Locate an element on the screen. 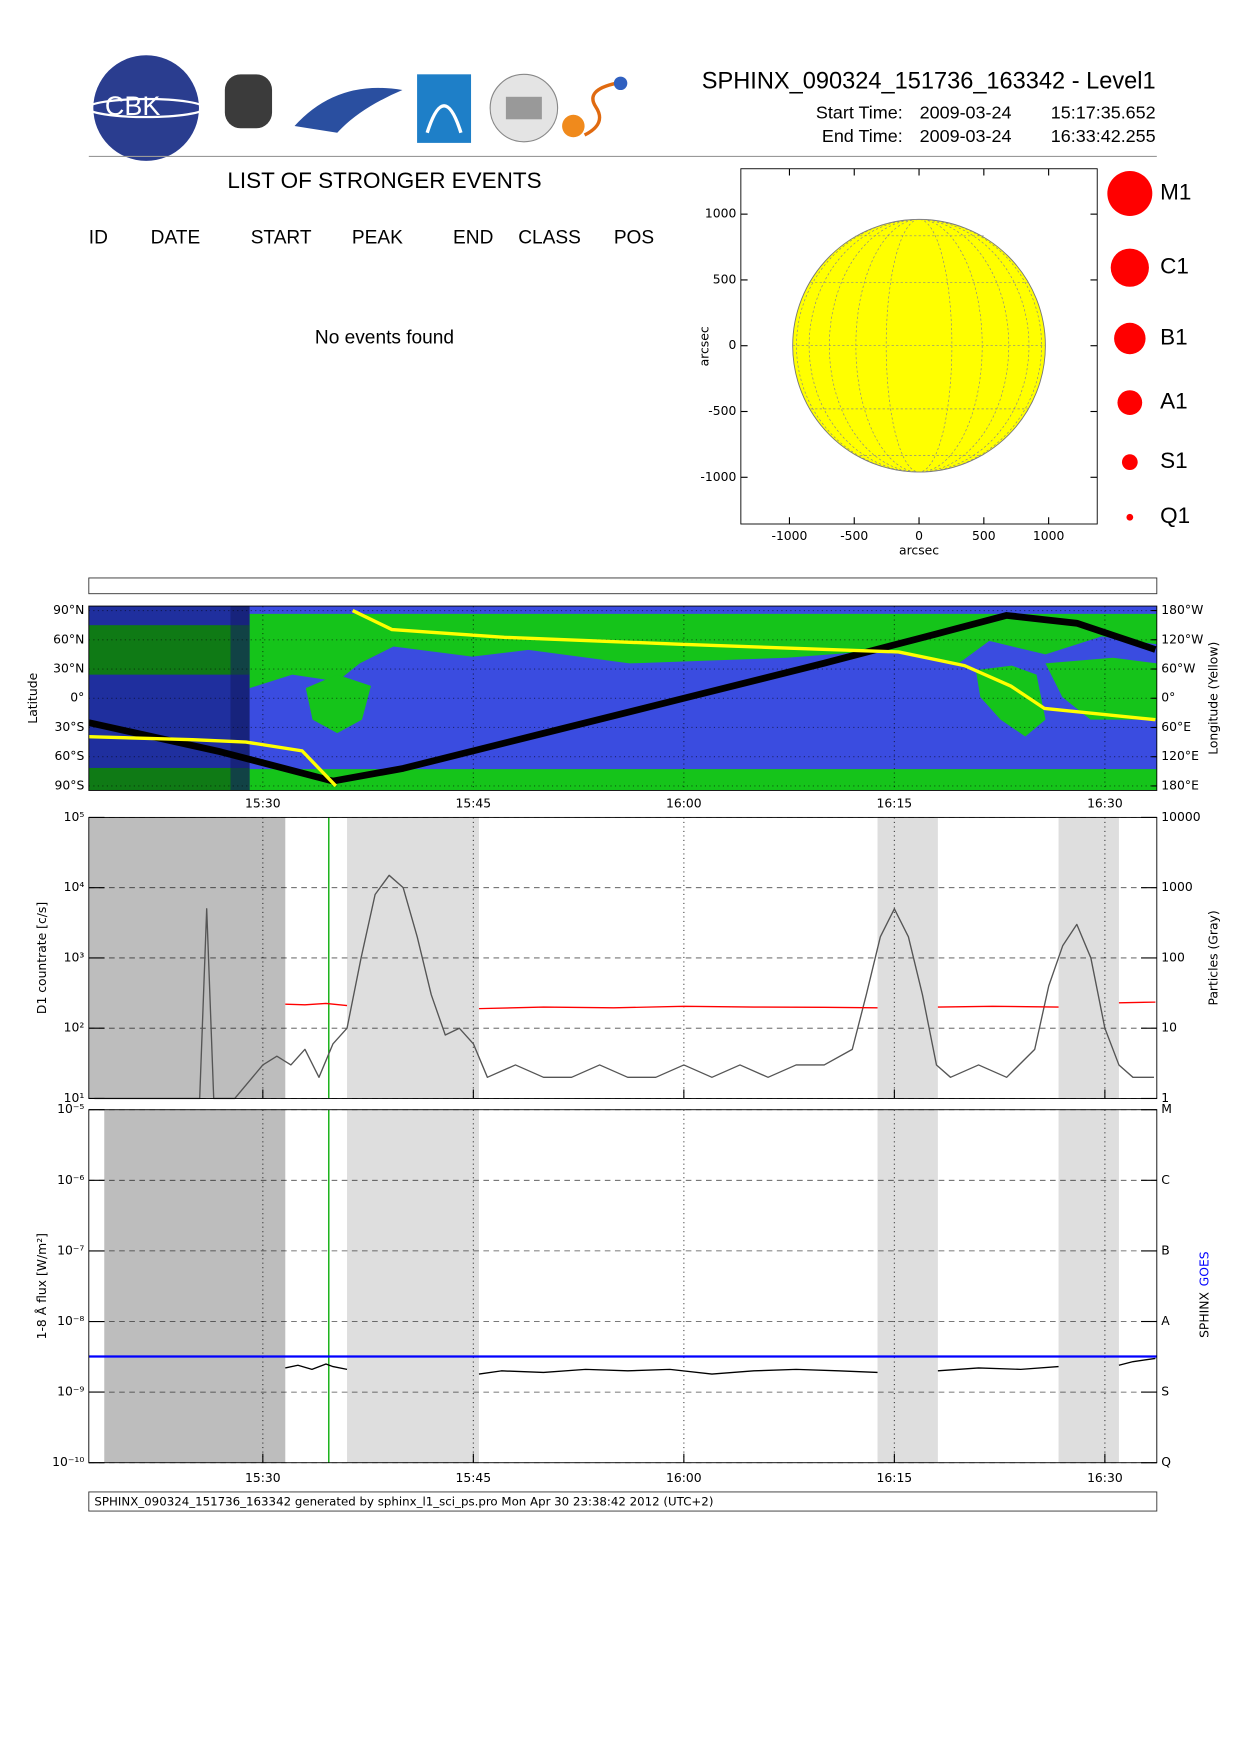 The height and width of the screenshot is (1754, 1240). map-lines is located at coordinates (622, 698).